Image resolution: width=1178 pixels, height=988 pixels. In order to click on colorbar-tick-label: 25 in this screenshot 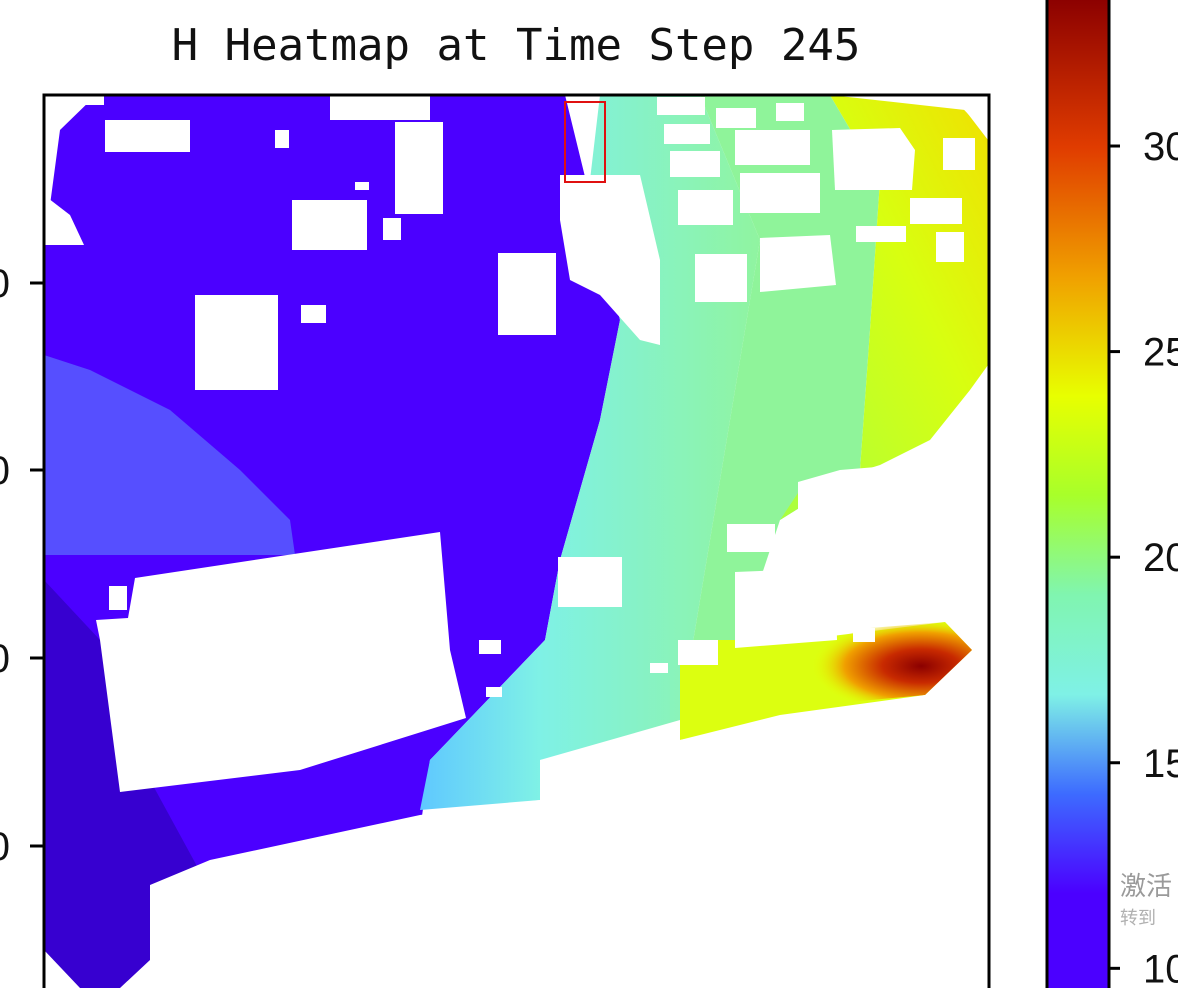, I will do `click(1160, 353)`.